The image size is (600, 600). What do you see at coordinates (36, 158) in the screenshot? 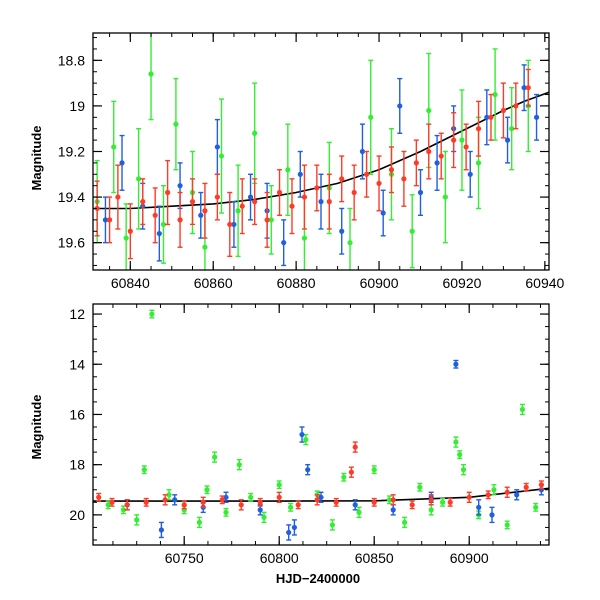
I see `top-y-axis-title: Magnitude` at bounding box center [36, 158].